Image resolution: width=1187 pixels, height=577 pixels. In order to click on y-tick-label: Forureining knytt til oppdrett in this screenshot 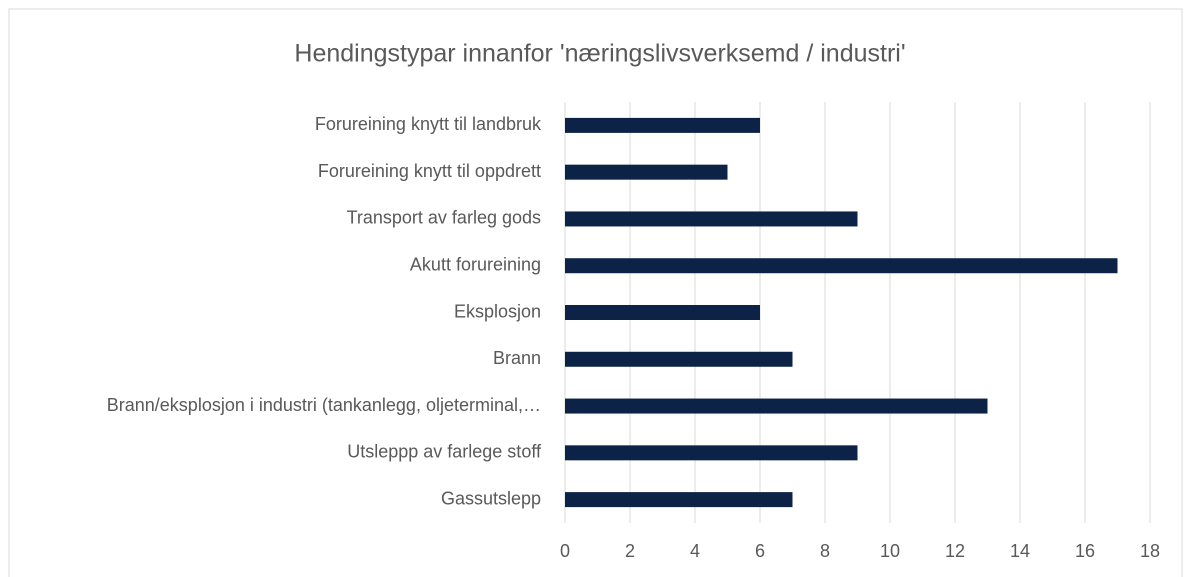, I will do `click(429, 171)`.